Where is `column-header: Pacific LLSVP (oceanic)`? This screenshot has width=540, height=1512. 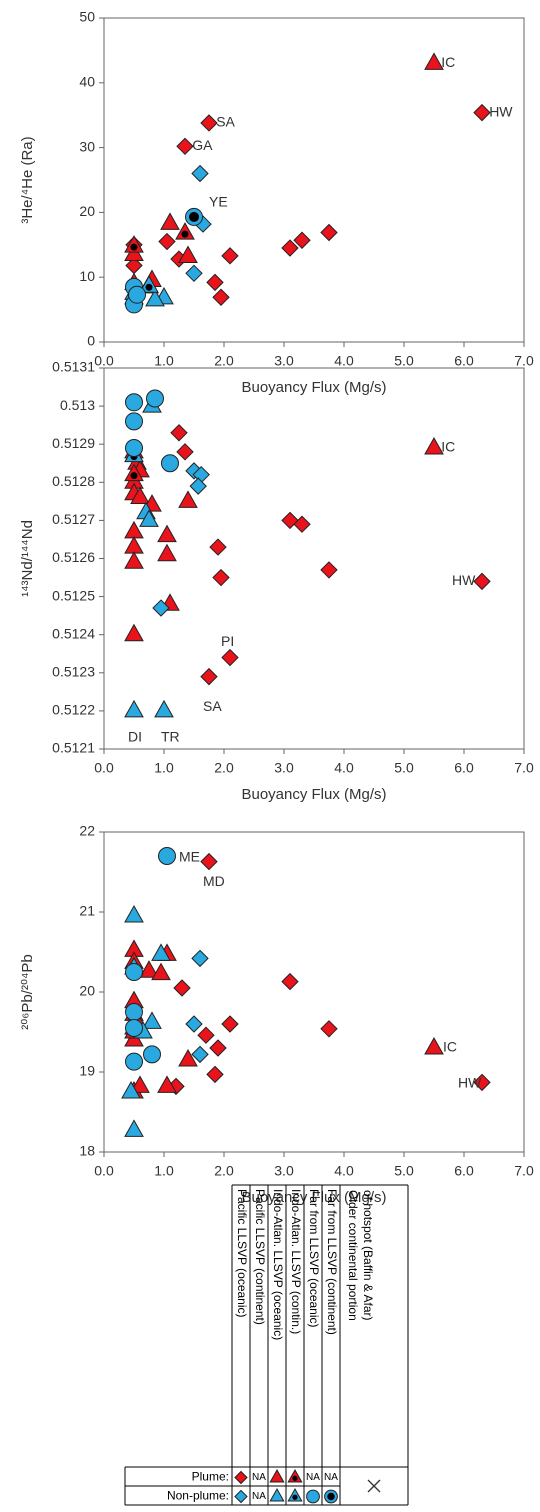 column-header: Pacific LLSVP (oceanic) is located at coordinates (242, 1253).